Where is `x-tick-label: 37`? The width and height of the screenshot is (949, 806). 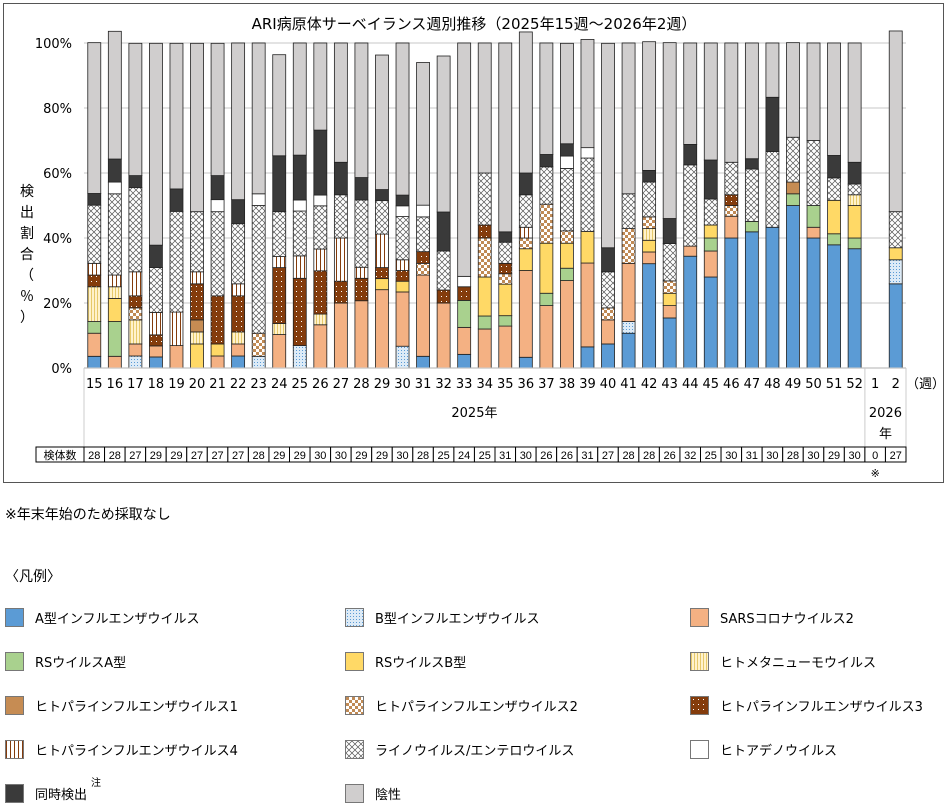
x-tick-label: 37 is located at coordinates (546, 384).